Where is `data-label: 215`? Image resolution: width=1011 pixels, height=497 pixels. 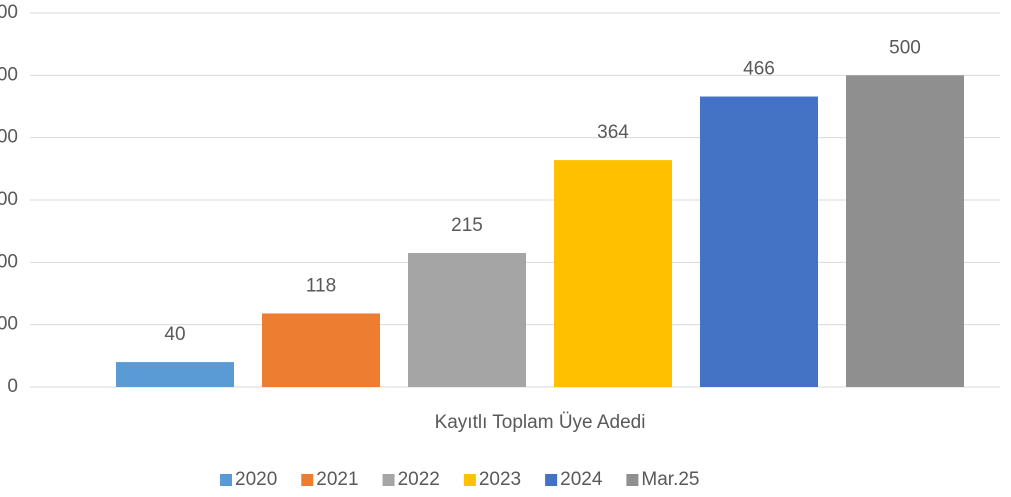 data-label: 215 is located at coordinates (467, 225).